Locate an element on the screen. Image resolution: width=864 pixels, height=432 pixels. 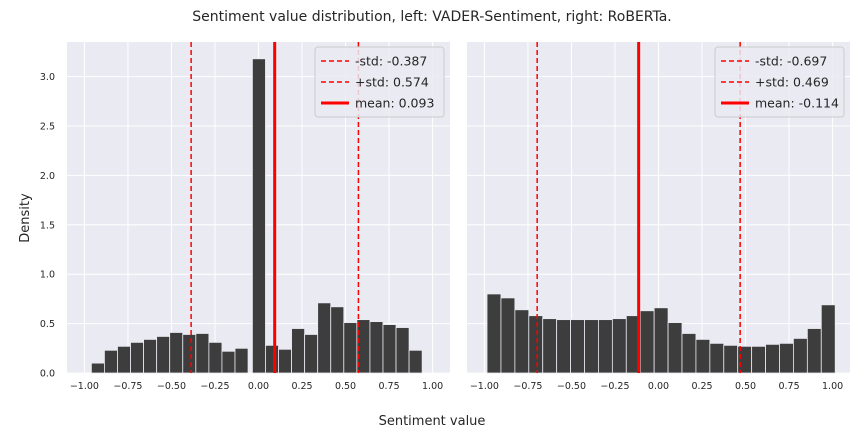
legend: -std: -0.697 +std: 0.469 mean: -0.114 is located at coordinates (779, 82).